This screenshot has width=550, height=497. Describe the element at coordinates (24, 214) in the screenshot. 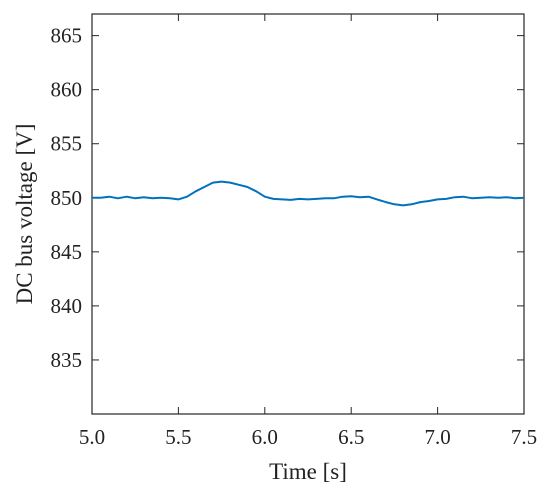

I see `y-axis-title: DC bus voltage [V]` at that location.